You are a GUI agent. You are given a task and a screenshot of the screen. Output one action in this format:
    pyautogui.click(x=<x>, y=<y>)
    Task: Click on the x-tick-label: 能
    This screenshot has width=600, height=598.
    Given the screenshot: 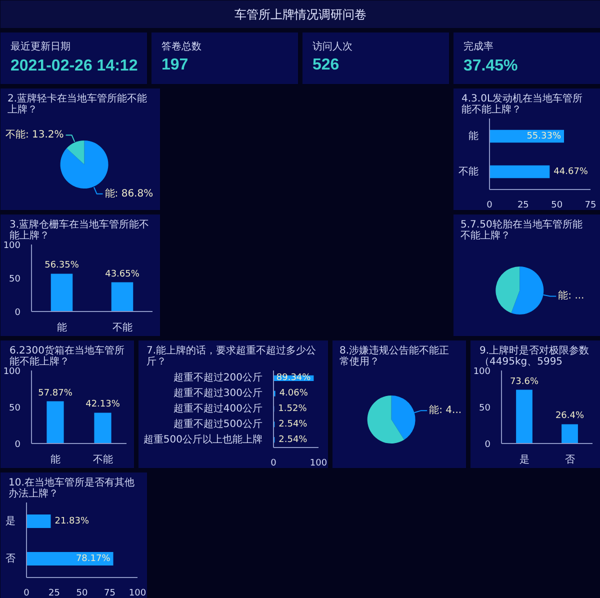 What is the action you would take?
    pyautogui.click(x=55, y=460)
    